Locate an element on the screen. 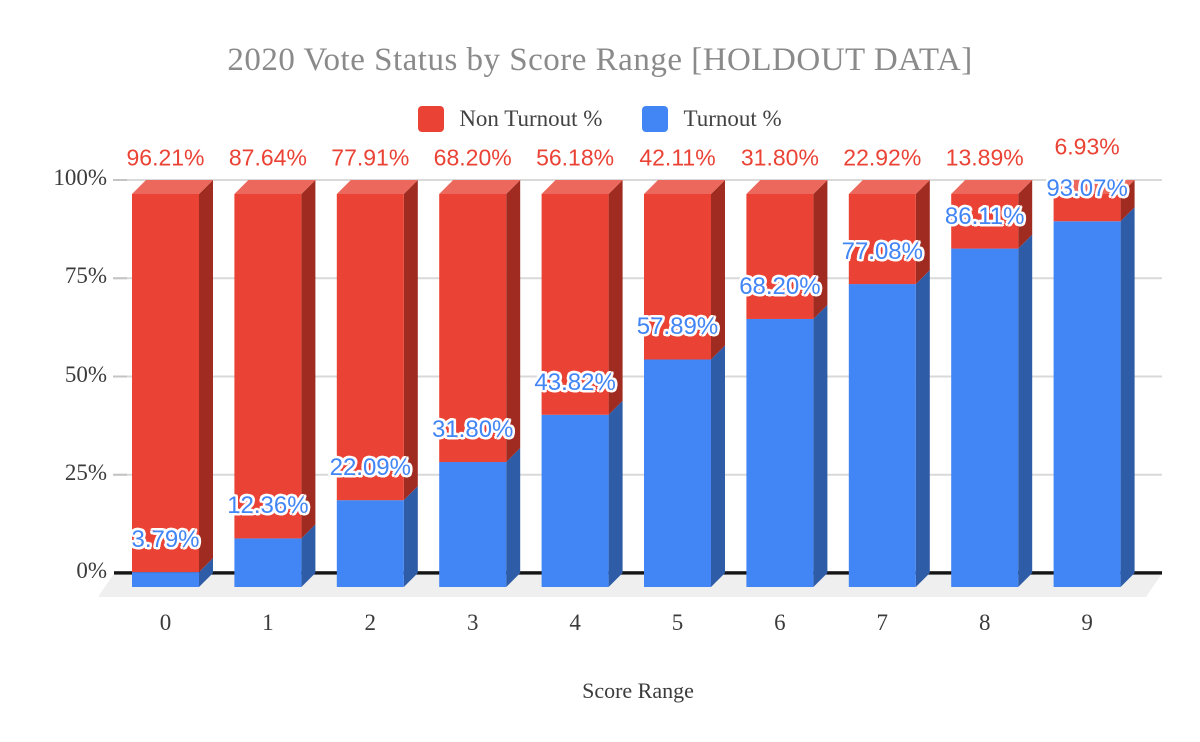 The height and width of the screenshot is (742, 1200). data-label-turnout-1: 12.36% is located at coordinates (268, 506).